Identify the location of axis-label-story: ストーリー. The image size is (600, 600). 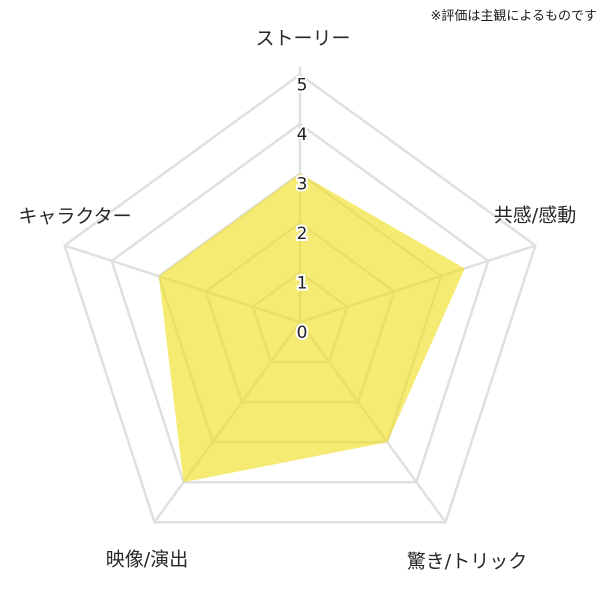
(303, 38).